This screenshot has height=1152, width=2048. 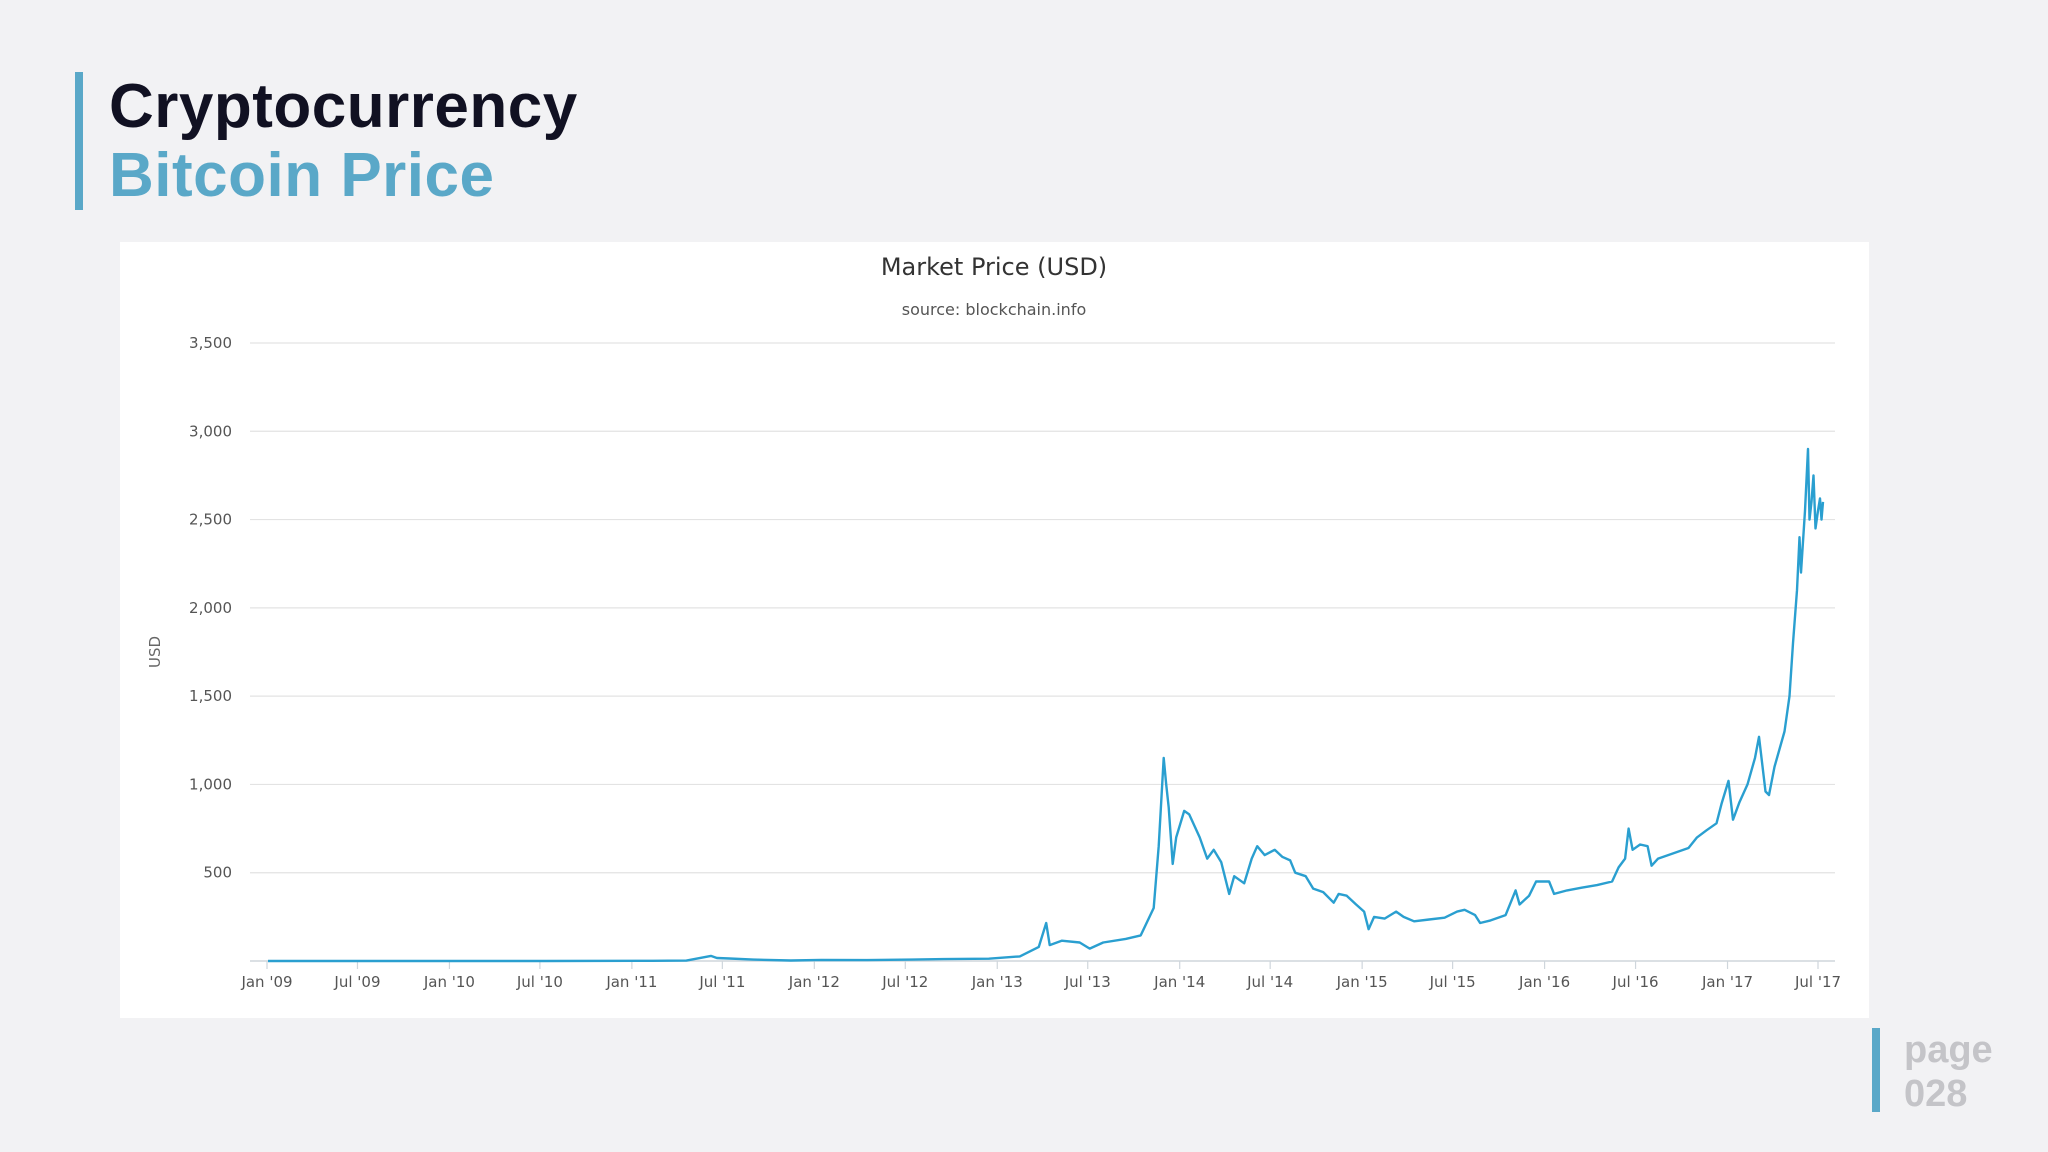 What do you see at coordinates (1452, 982) in the screenshot?
I see `x-tick-label: Jul '15` at bounding box center [1452, 982].